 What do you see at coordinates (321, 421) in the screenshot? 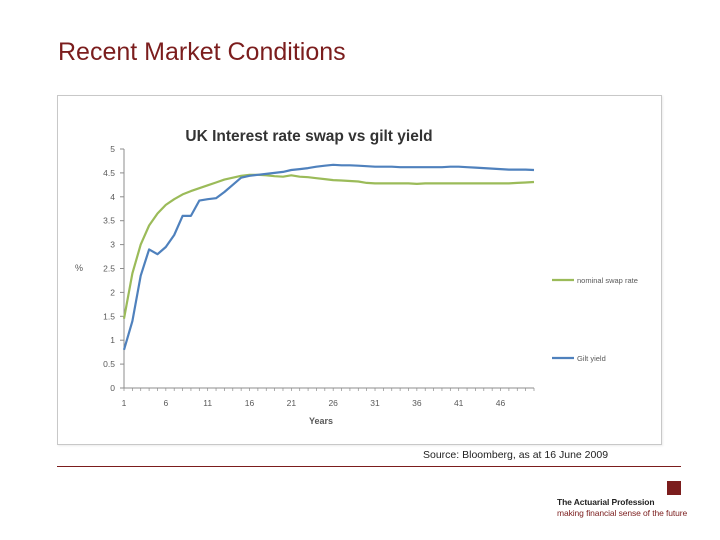
I see `x-axis-label: Years` at bounding box center [321, 421].